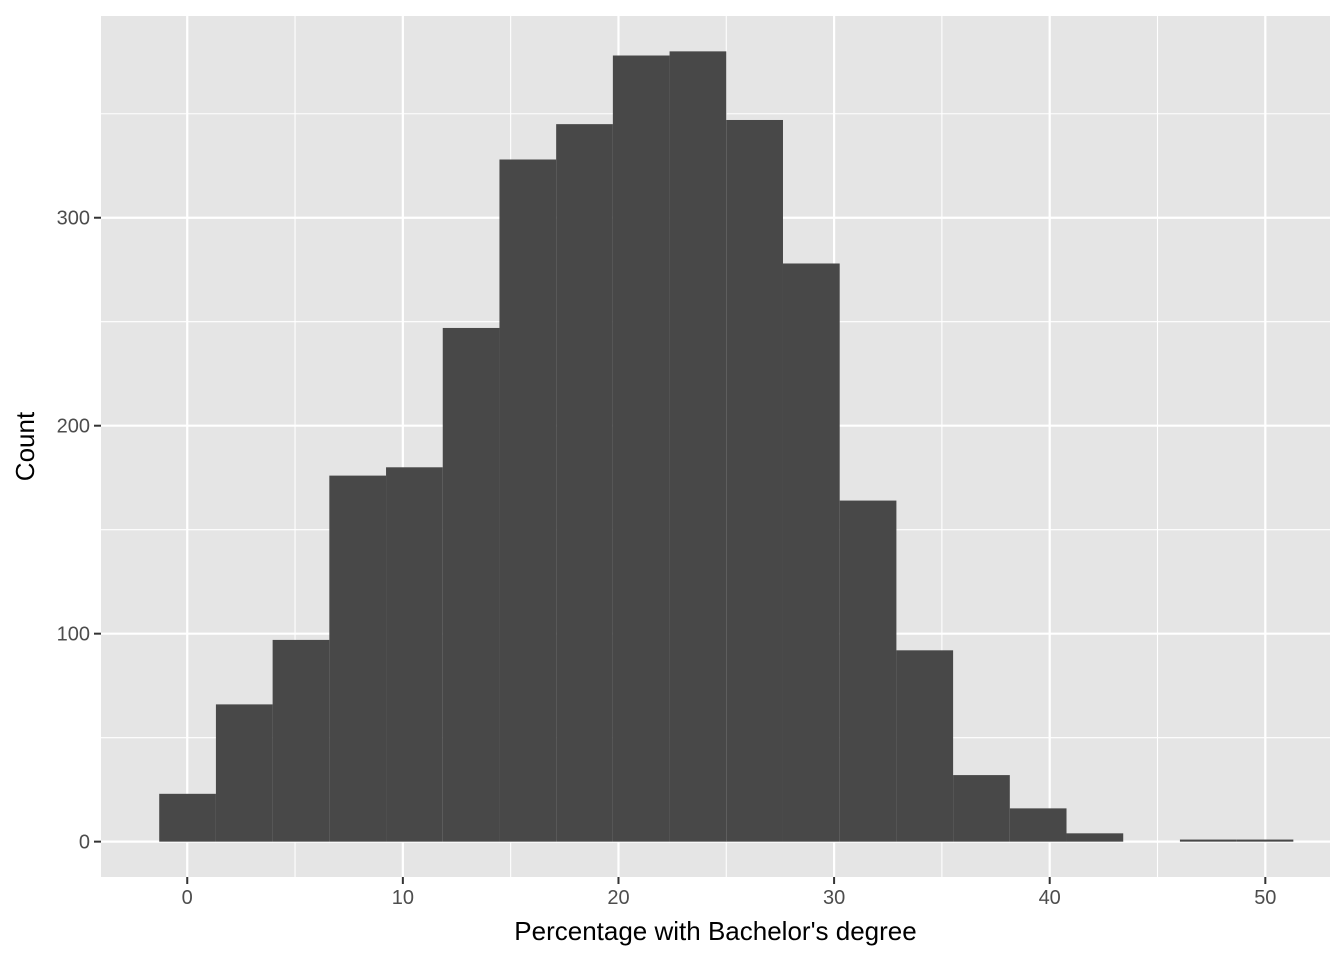 The width and height of the screenshot is (1344, 960). I want to click on x-tick-label: 0, so click(187, 898).